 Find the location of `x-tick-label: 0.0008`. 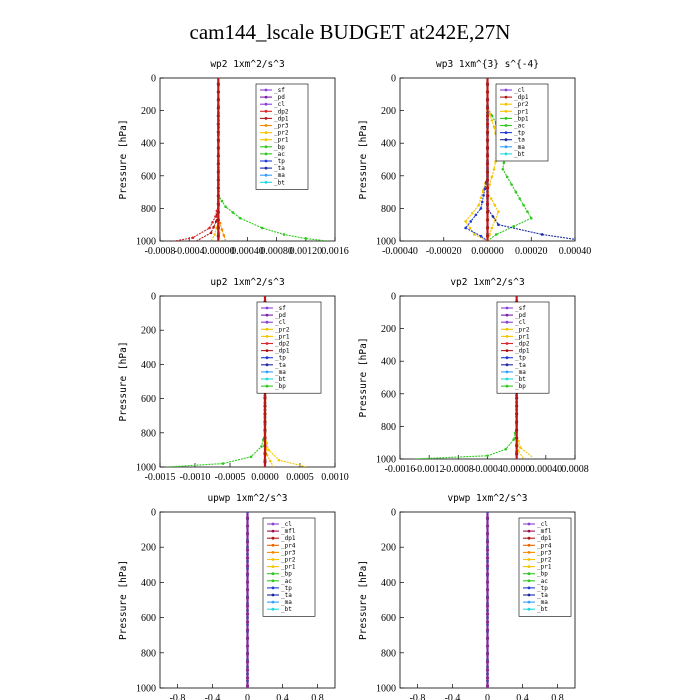

x-tick-label: 0.0008 is located at coordinates (575, 469).